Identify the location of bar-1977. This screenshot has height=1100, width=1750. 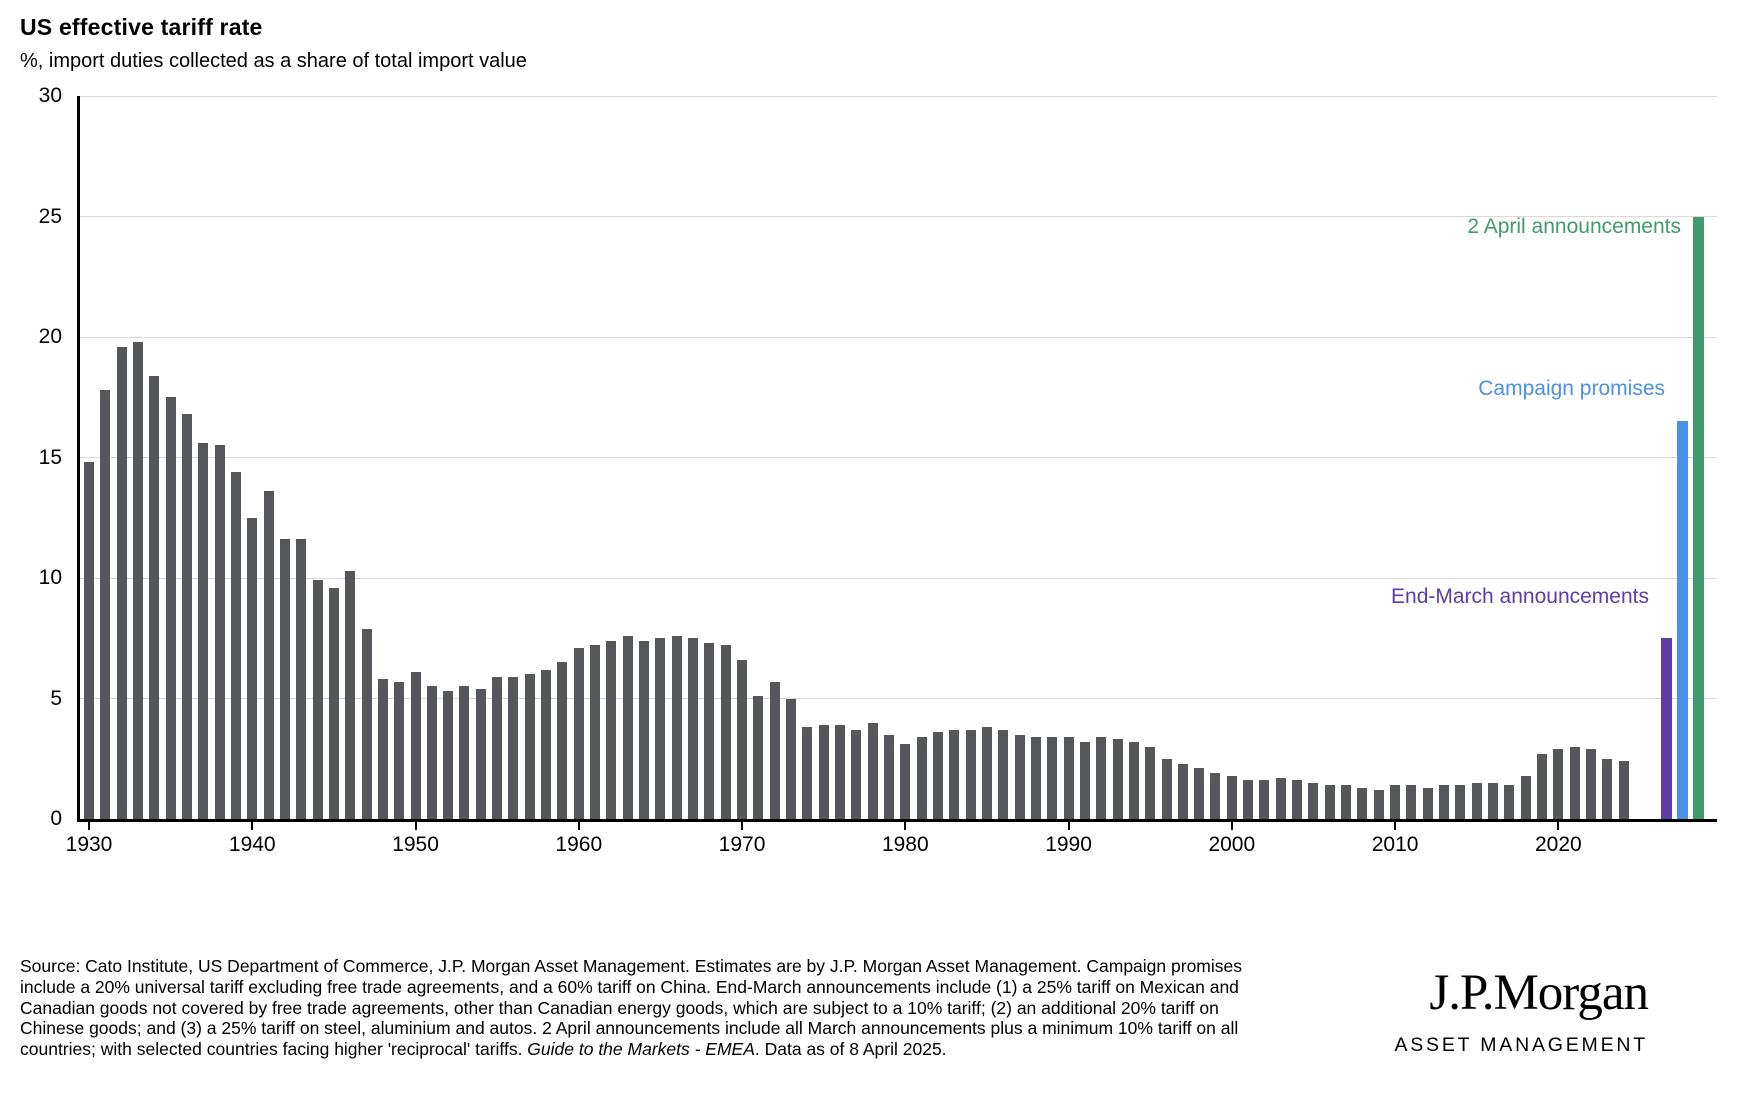
(856, 774).